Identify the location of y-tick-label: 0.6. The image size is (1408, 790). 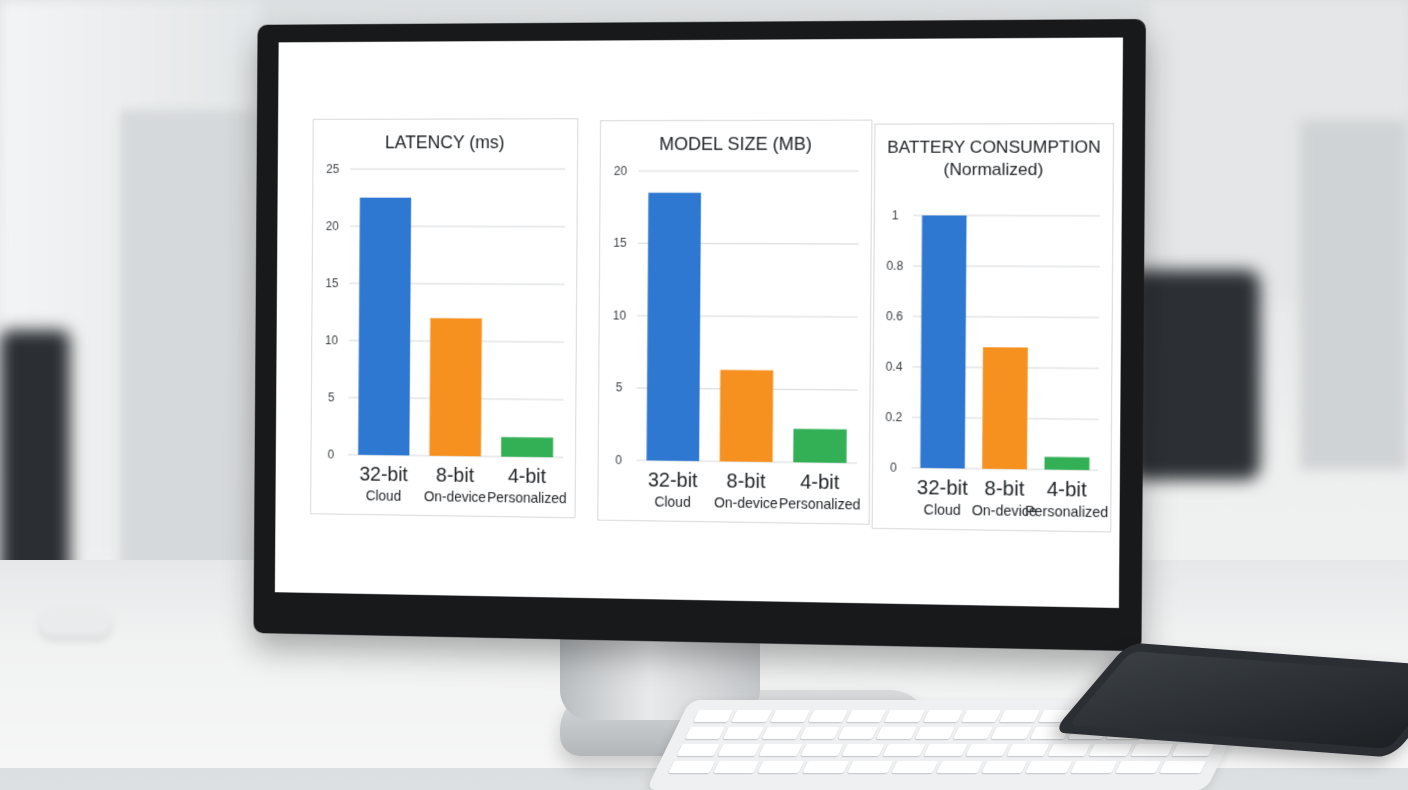
(894, 316).